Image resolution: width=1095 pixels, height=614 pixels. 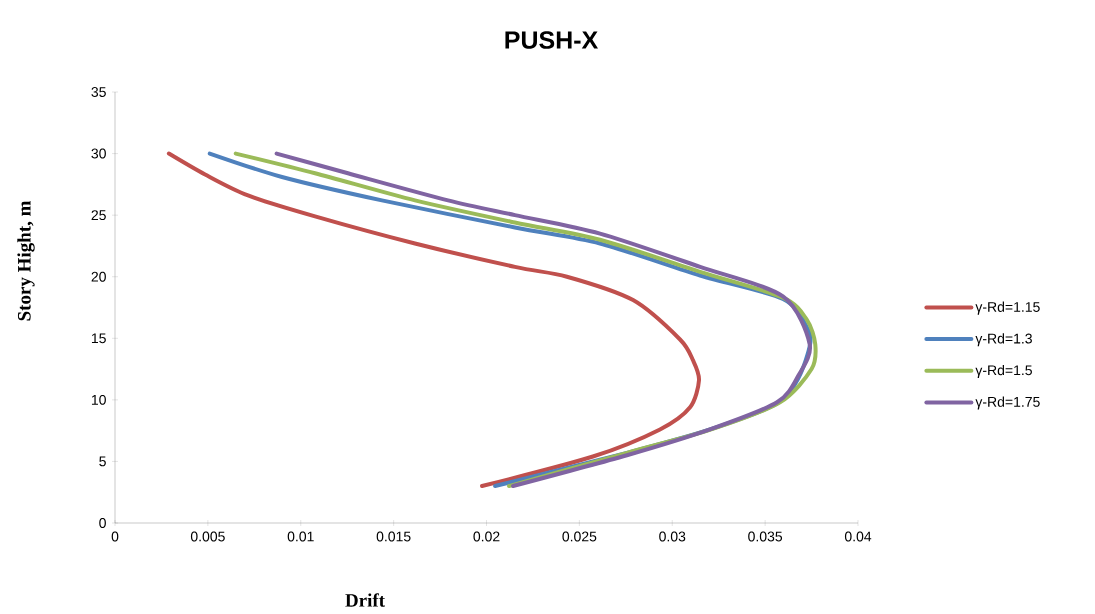 I want to click on legend-label: γ-Rd=1.5, so click(x=1003, y=371).